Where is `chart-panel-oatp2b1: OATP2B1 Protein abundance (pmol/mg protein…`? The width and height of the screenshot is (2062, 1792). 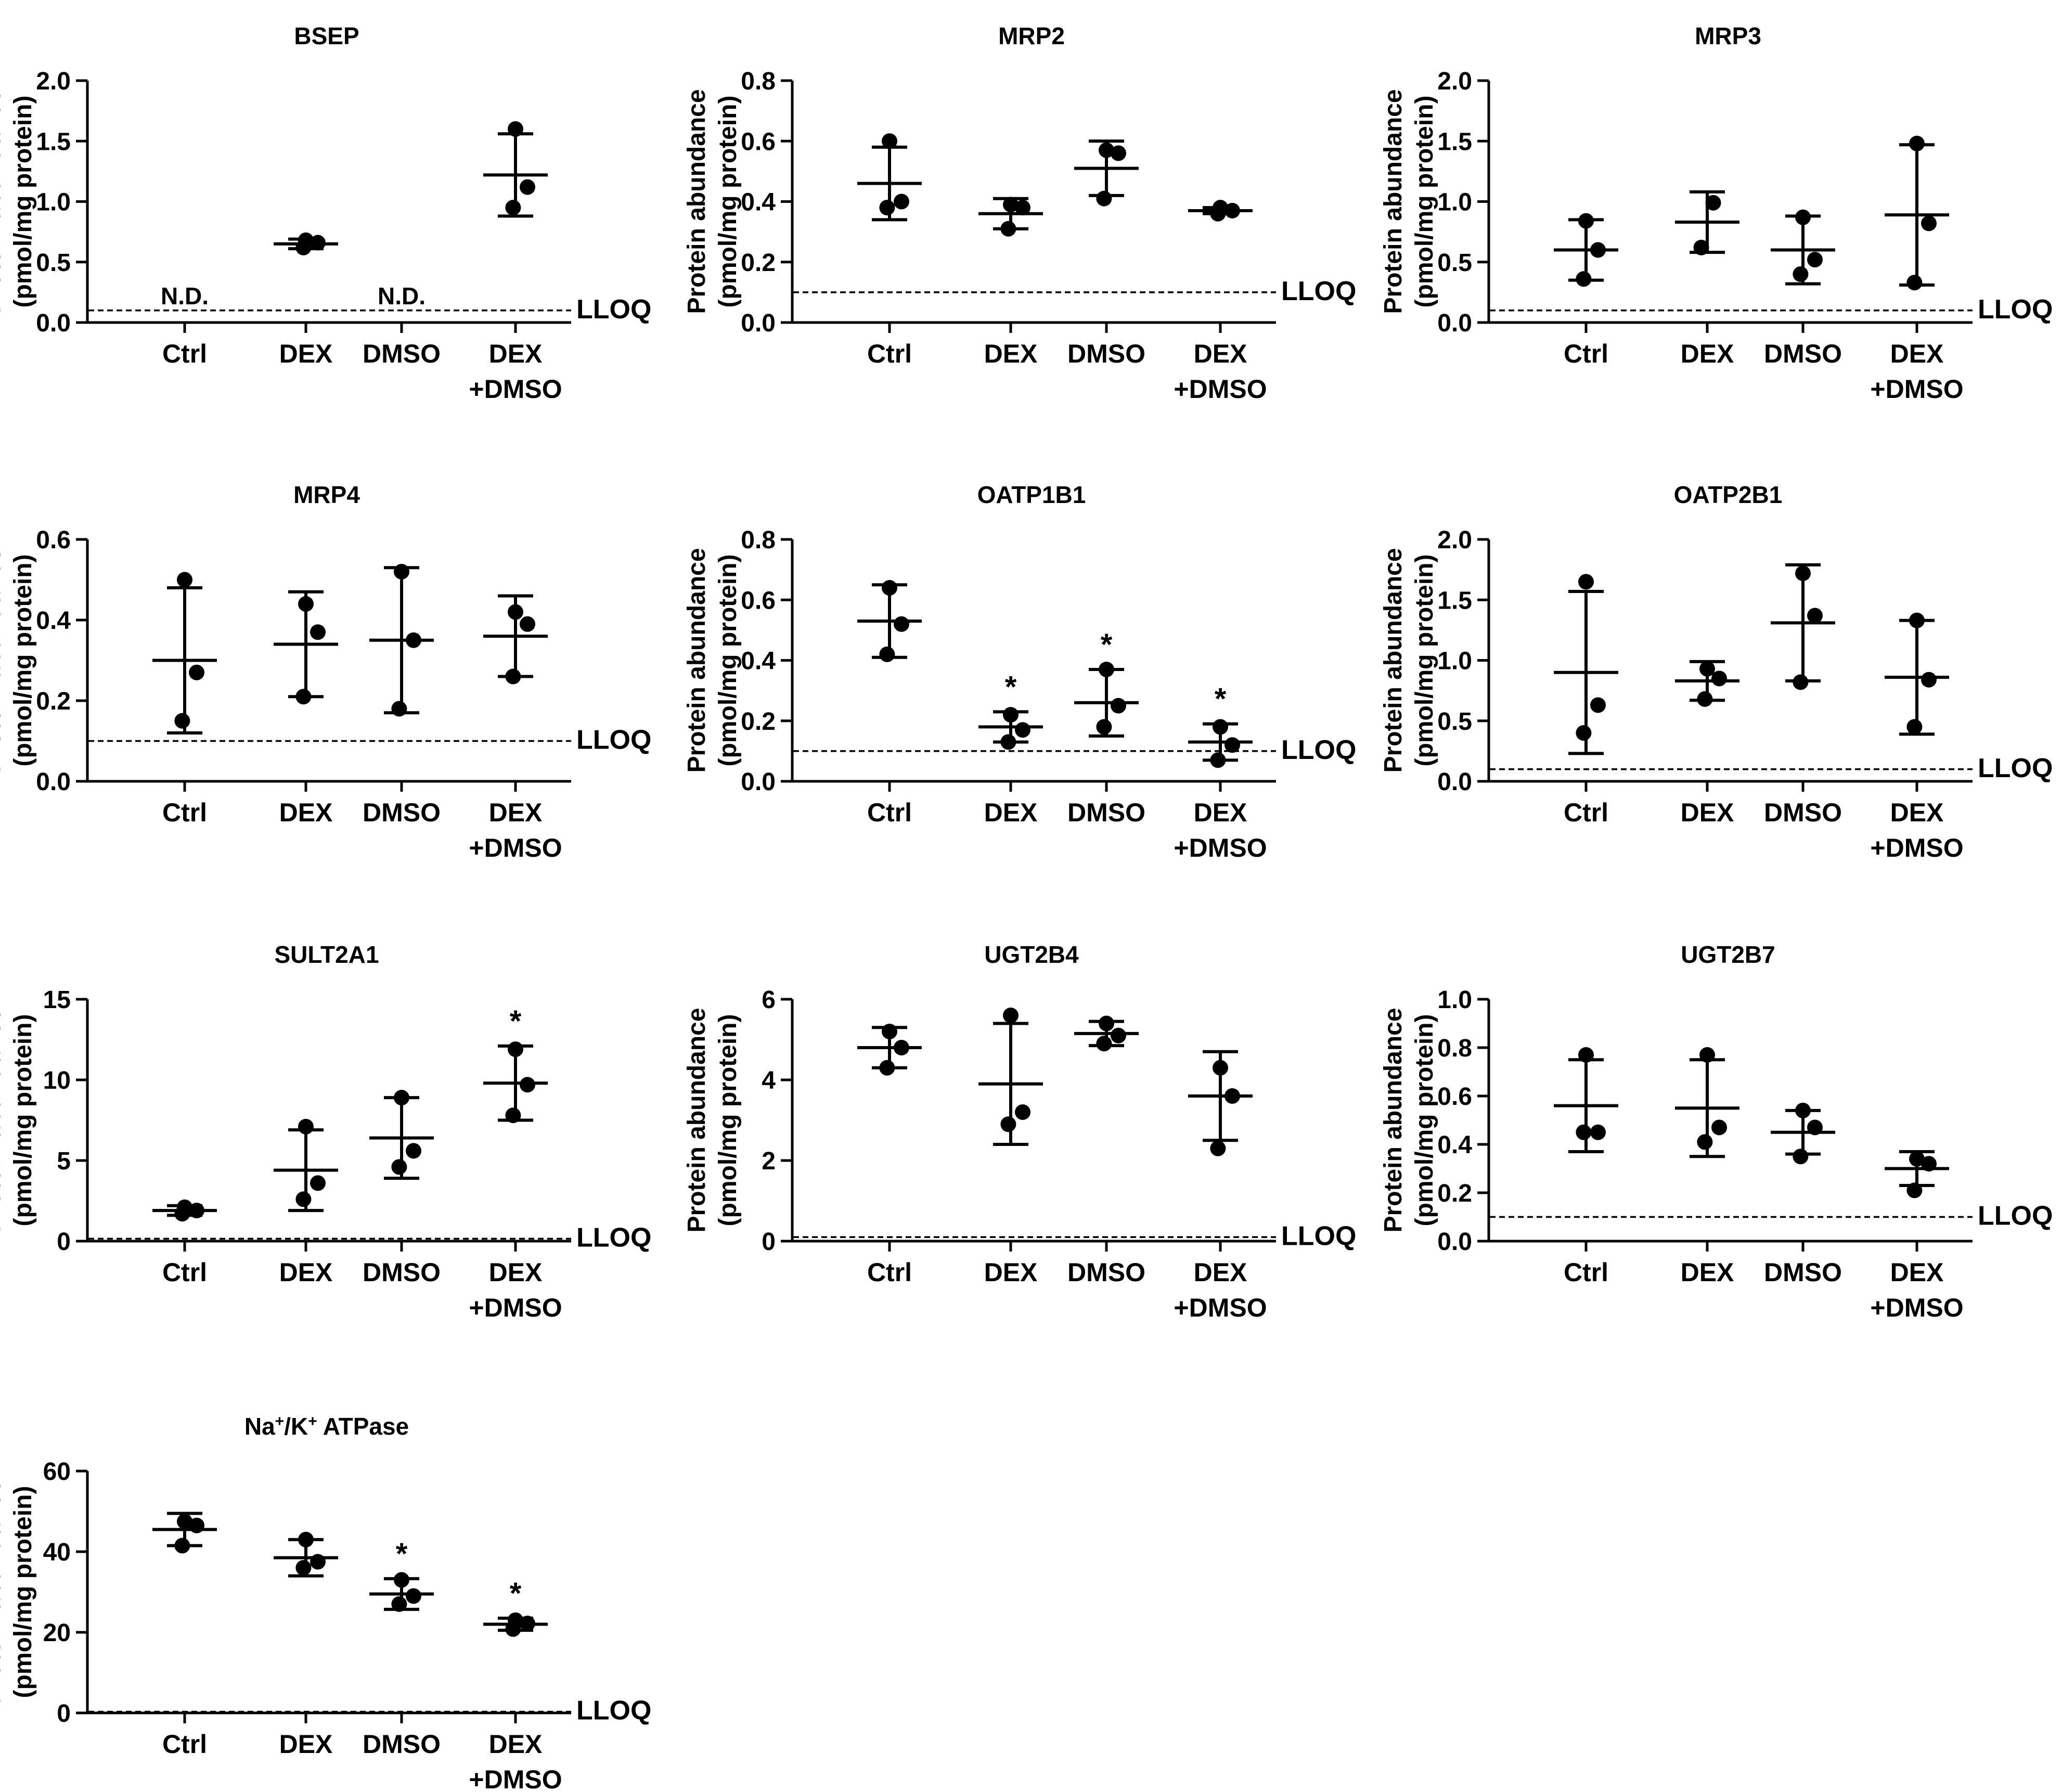 chart-panel-oatp2b1: OATP2B1 Protein abundance (pmol/mg protein… is located at coordinates (1717, 671).